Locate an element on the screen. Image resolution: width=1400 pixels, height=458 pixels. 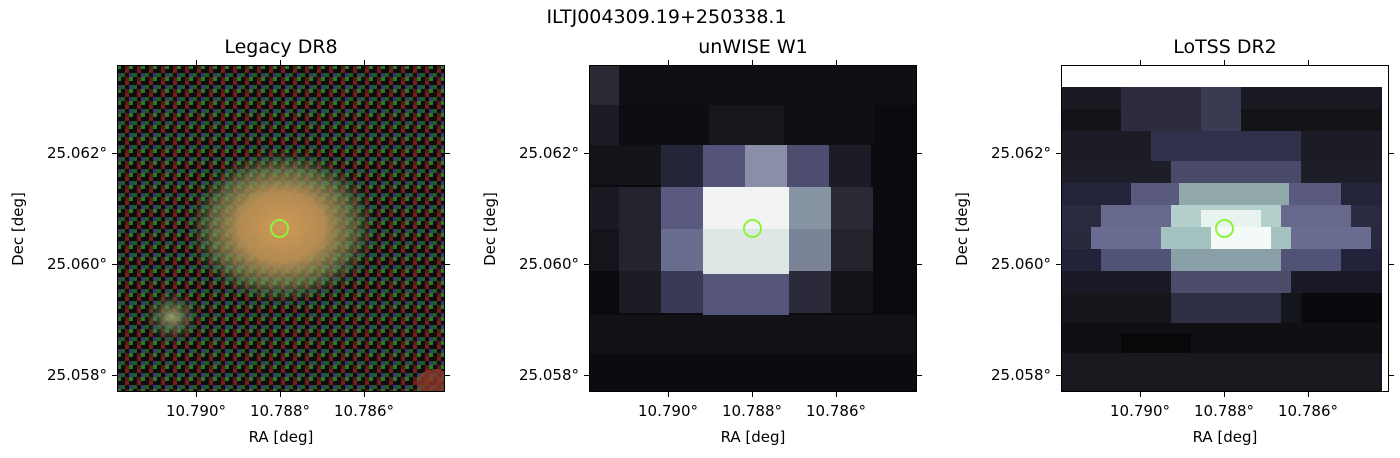
panel-title: LoTSS DR2 is located at coordinates (1225, 47).